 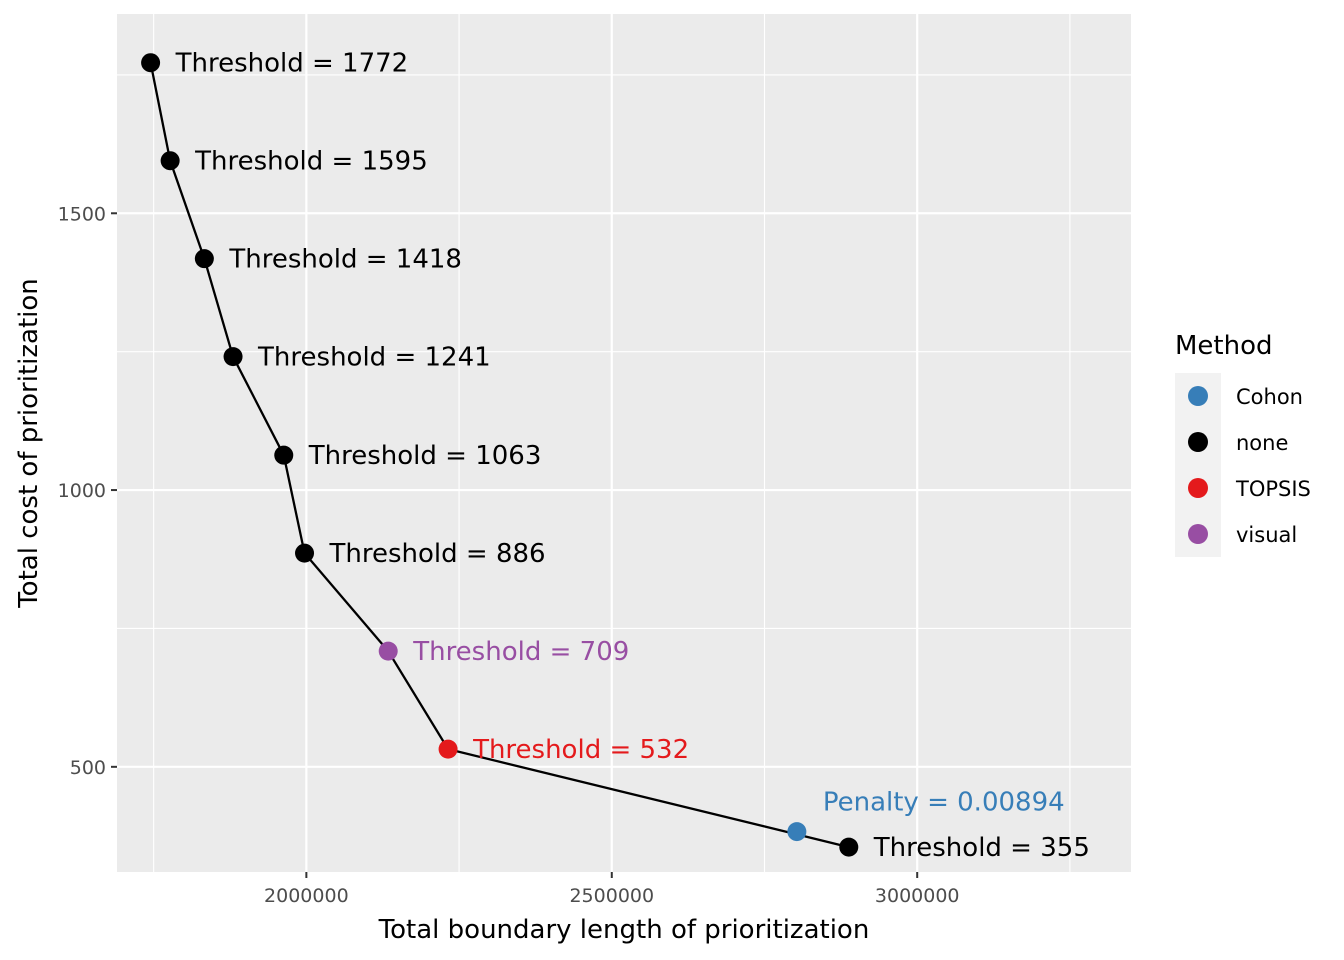 I want to click on legend-label: TOPSIS, so click(x=1273, y=489).